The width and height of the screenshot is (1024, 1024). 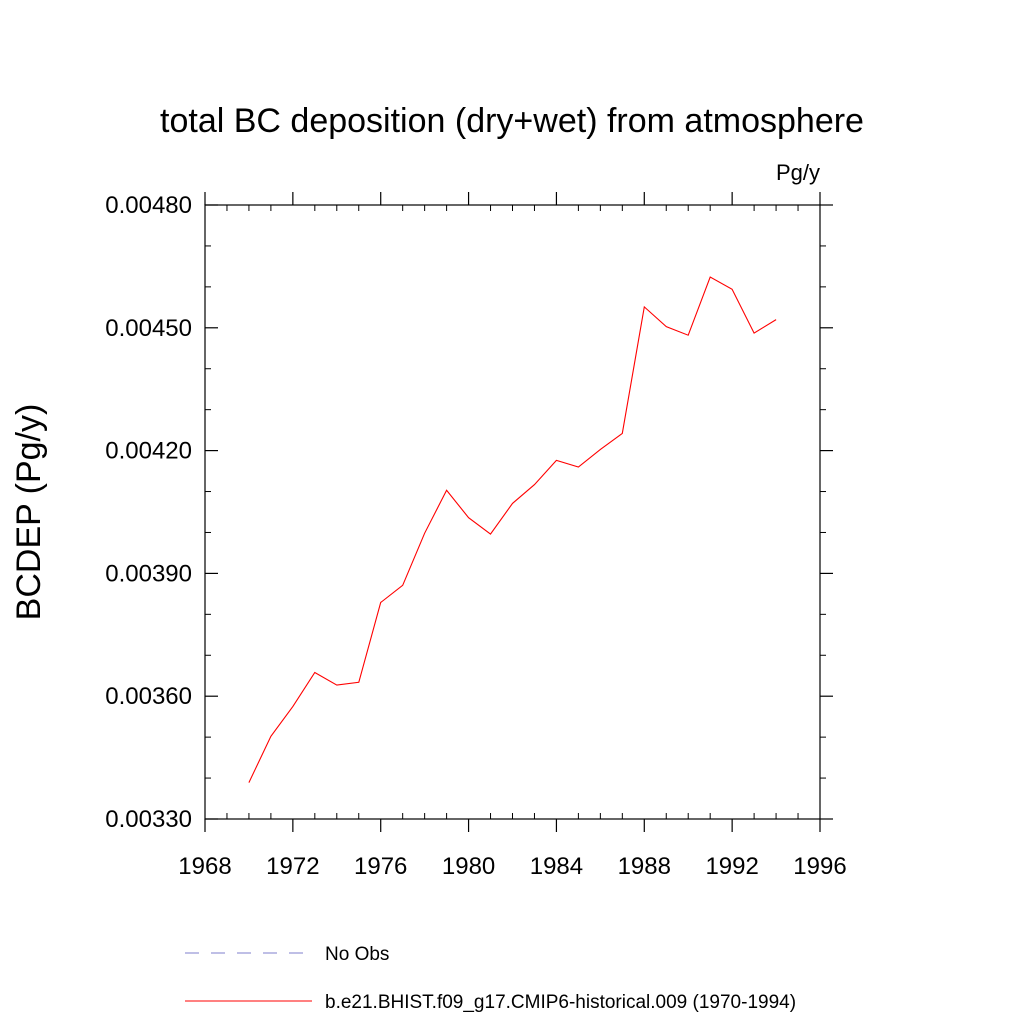 I want to click on y-tick-label: 0.00330, so click(x=148, y=819).